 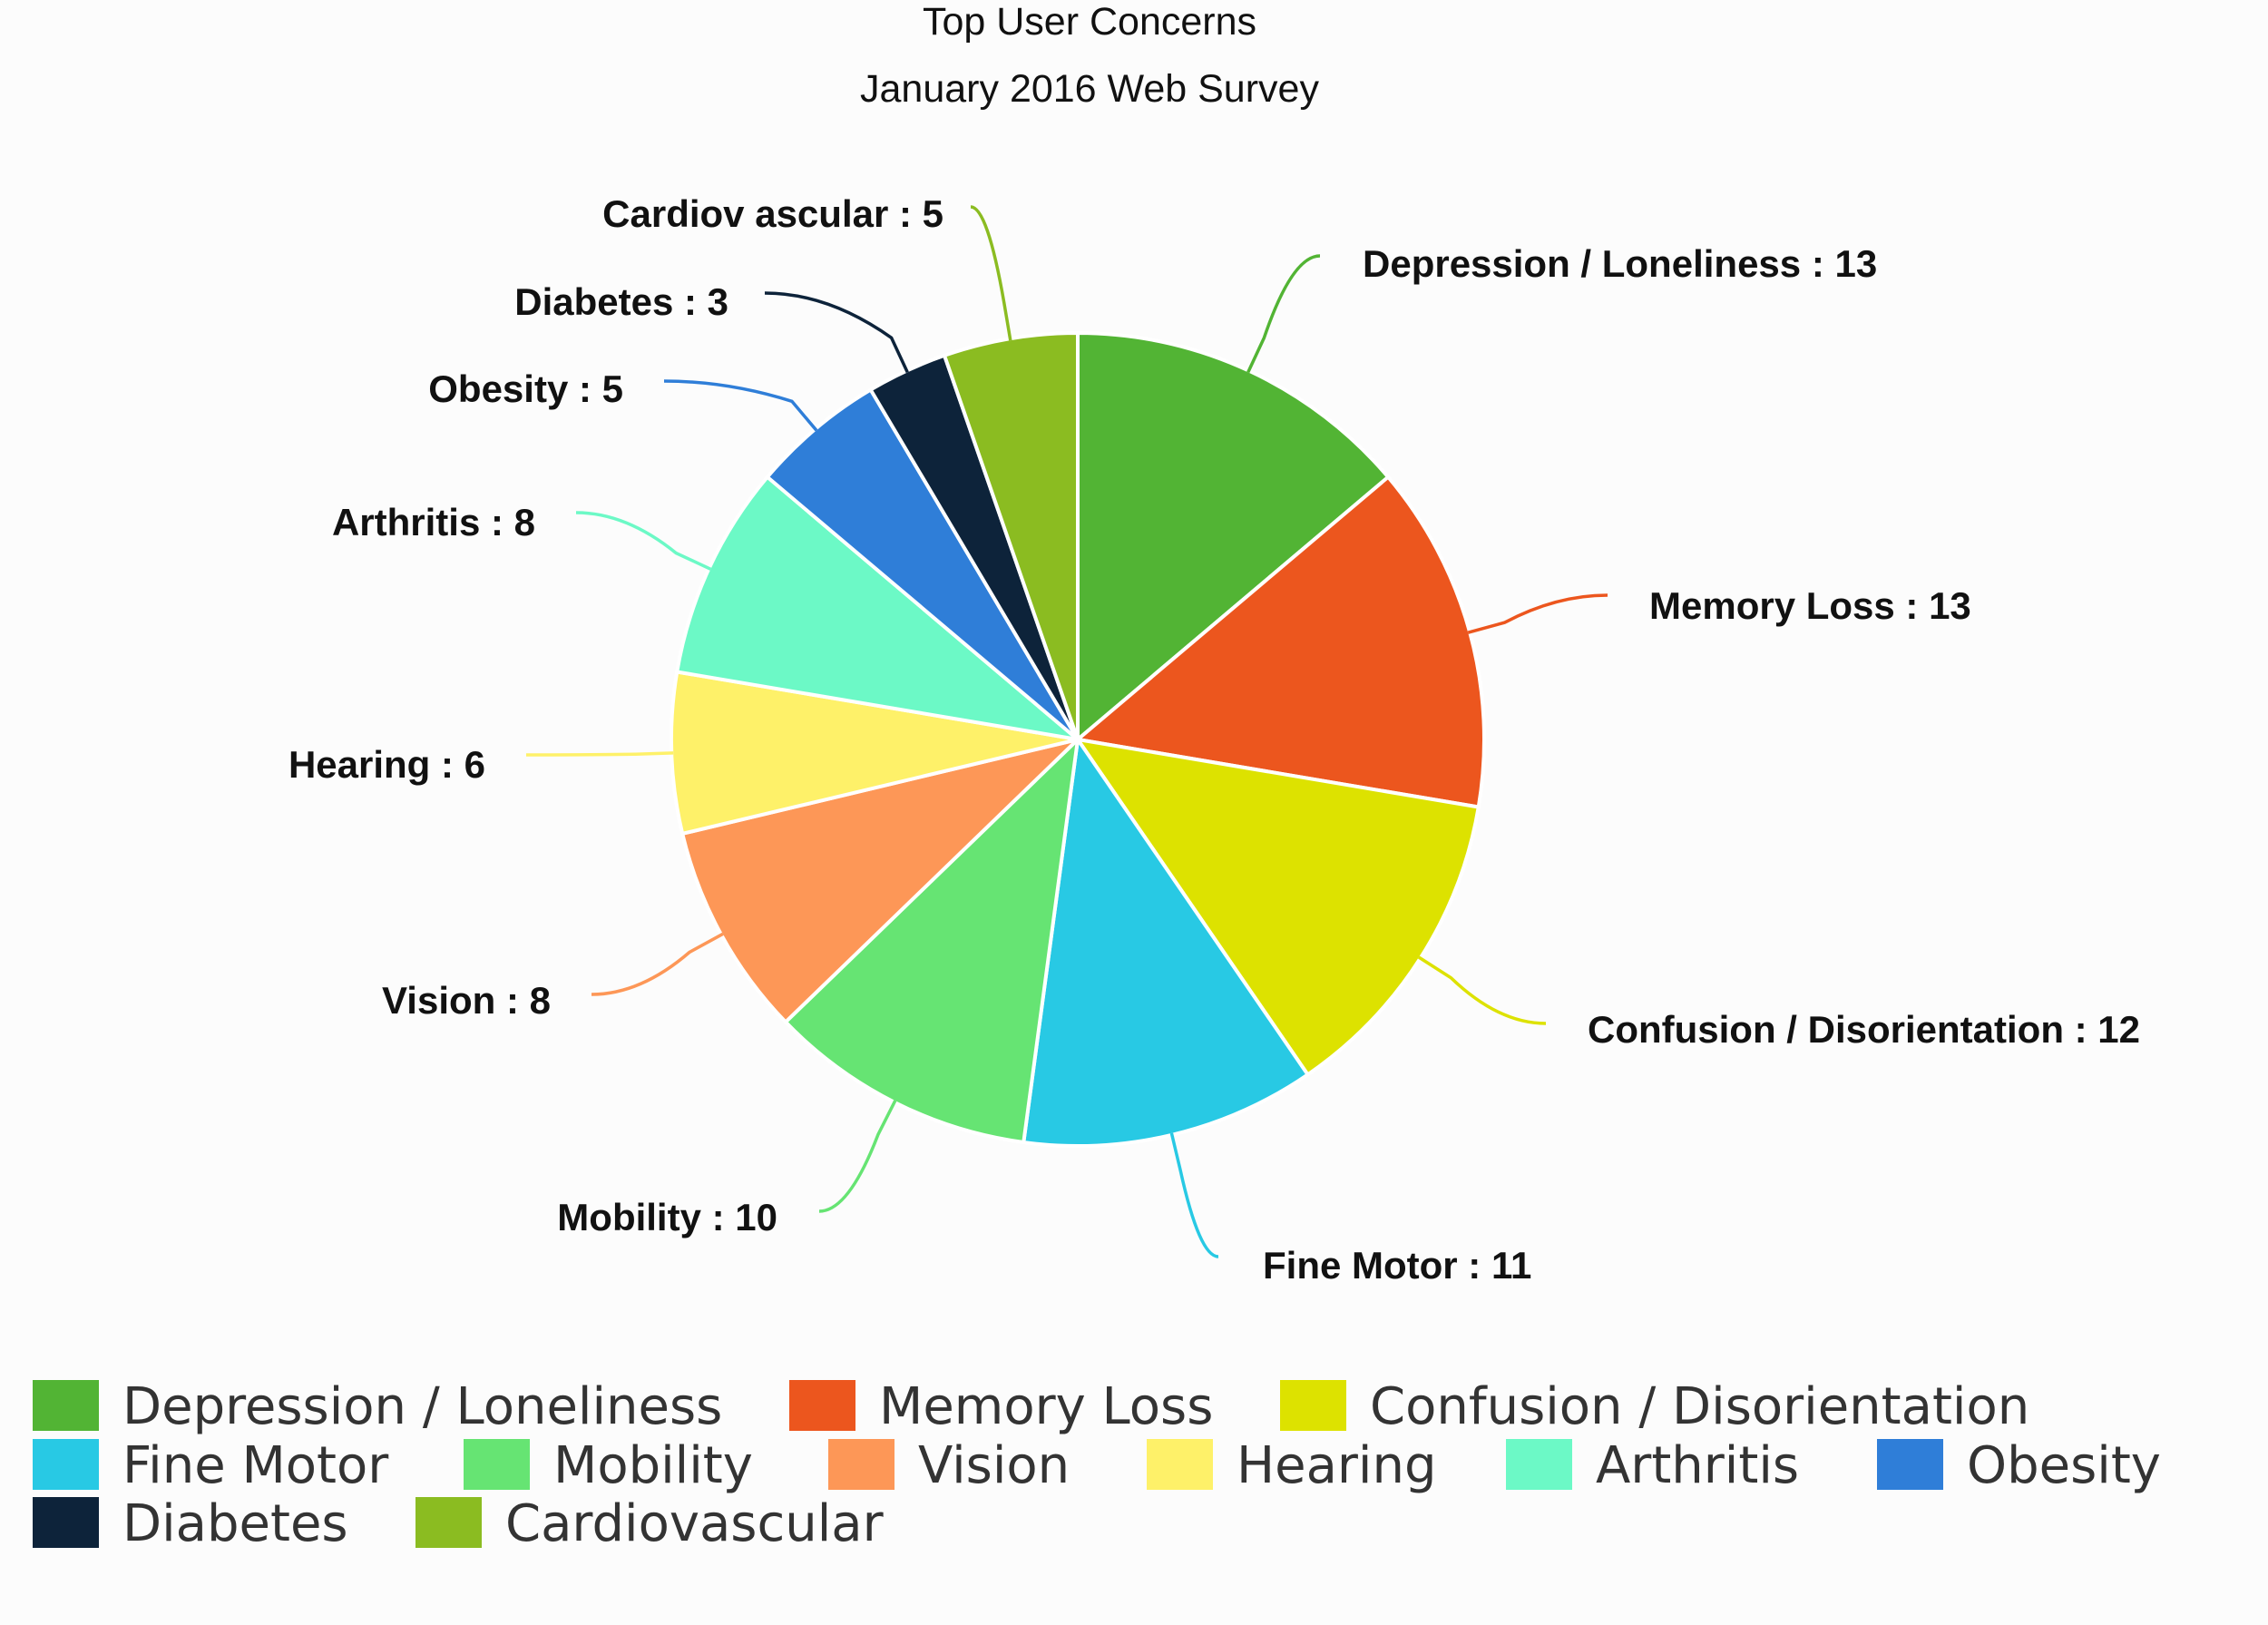 I want to click on chart-title: Top User Concerns, so click(x=1090, y=22).